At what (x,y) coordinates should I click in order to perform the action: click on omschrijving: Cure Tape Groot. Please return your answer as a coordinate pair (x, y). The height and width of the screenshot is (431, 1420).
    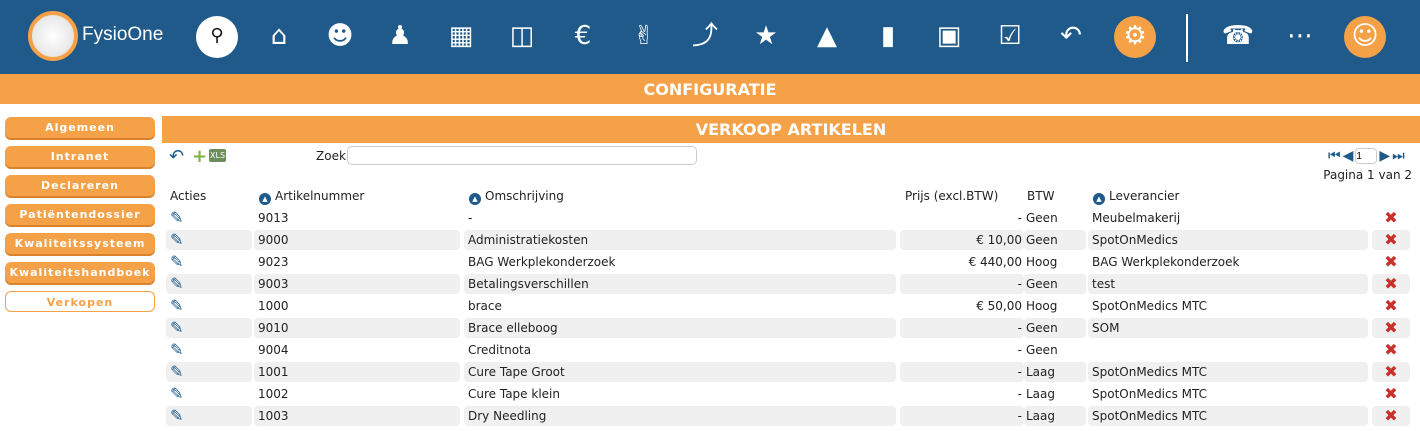
    Looking at the image, I should click on (680, 372).